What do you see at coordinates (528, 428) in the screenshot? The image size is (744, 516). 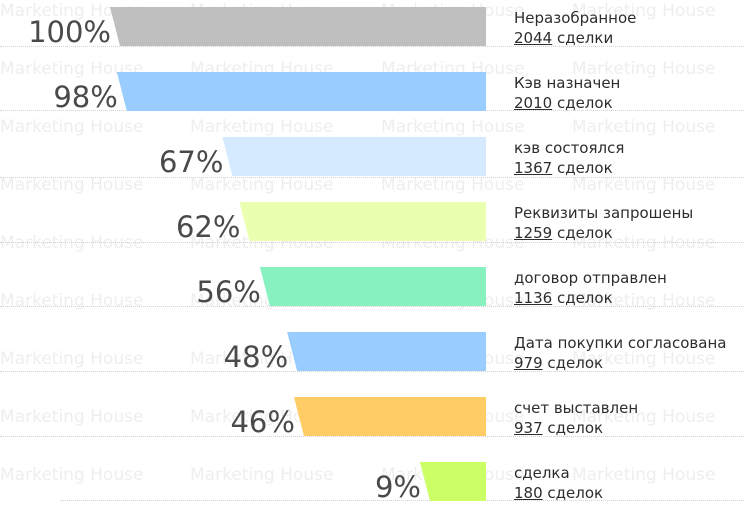 I see `deal-count-link: 937` at bounding box center [528, 428].